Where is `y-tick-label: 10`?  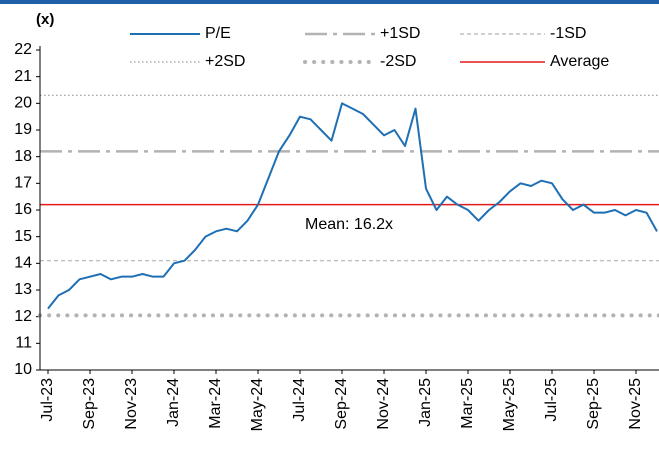
y-tick-label: 10 is located at coordinates (23, 369).